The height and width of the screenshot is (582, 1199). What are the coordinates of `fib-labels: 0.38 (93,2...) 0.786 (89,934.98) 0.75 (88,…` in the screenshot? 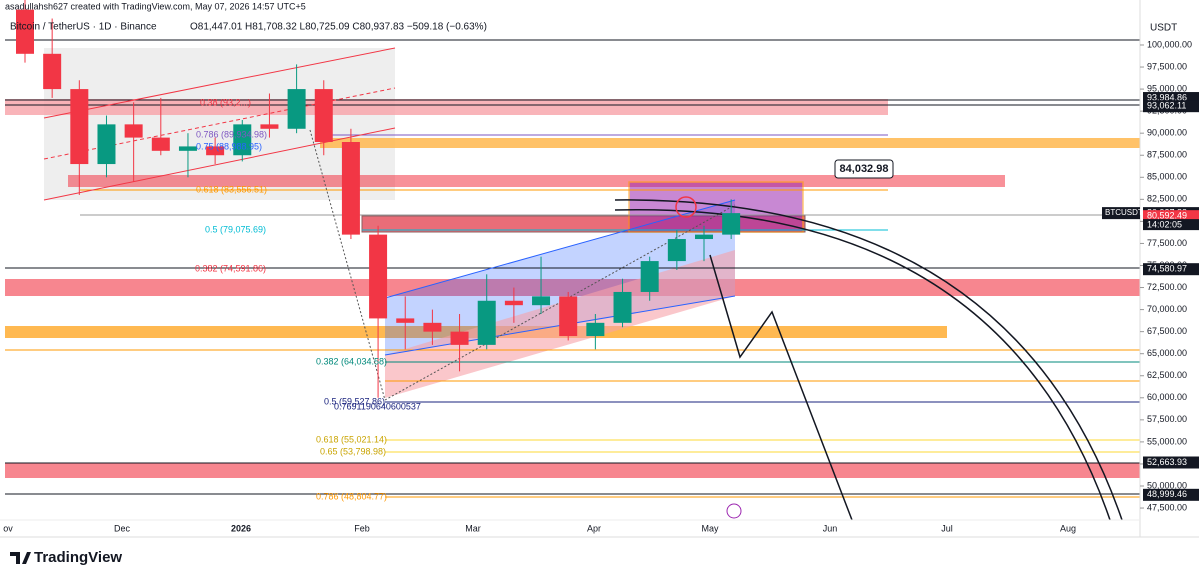 It's located at (308, 299).